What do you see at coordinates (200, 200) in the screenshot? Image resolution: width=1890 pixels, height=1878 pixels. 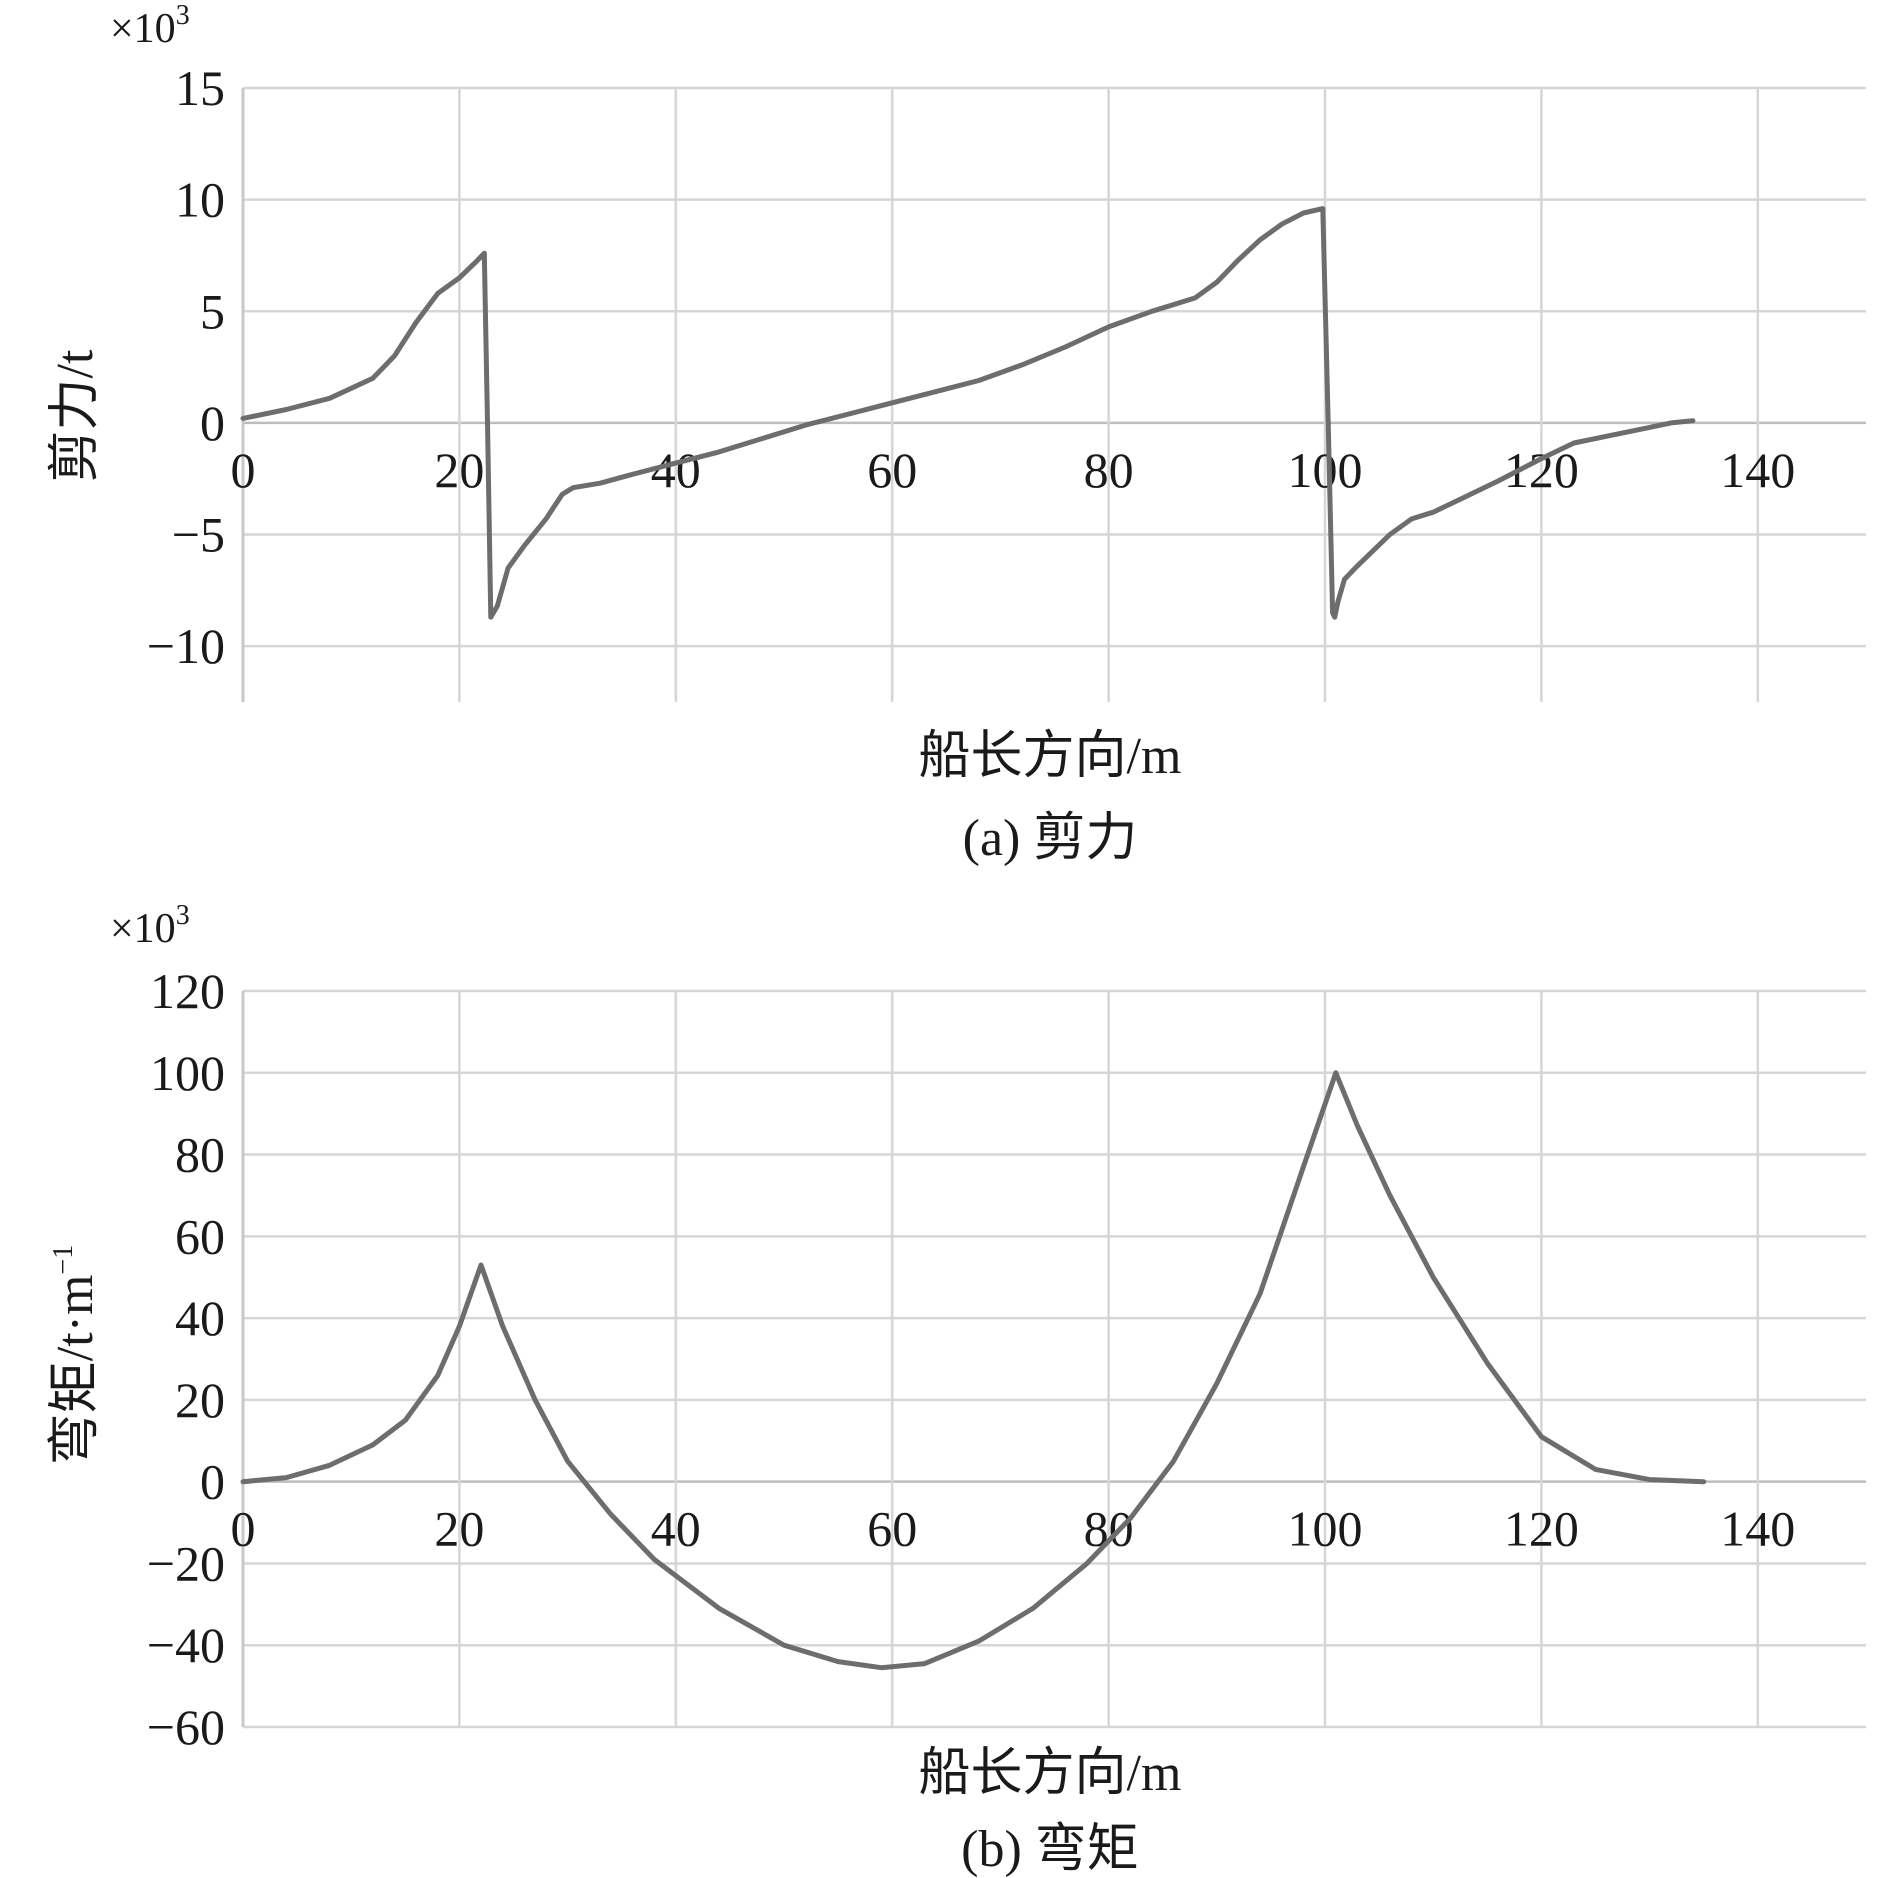 I see `a-y-tick-label: 10` at bounding box center [200, 200].